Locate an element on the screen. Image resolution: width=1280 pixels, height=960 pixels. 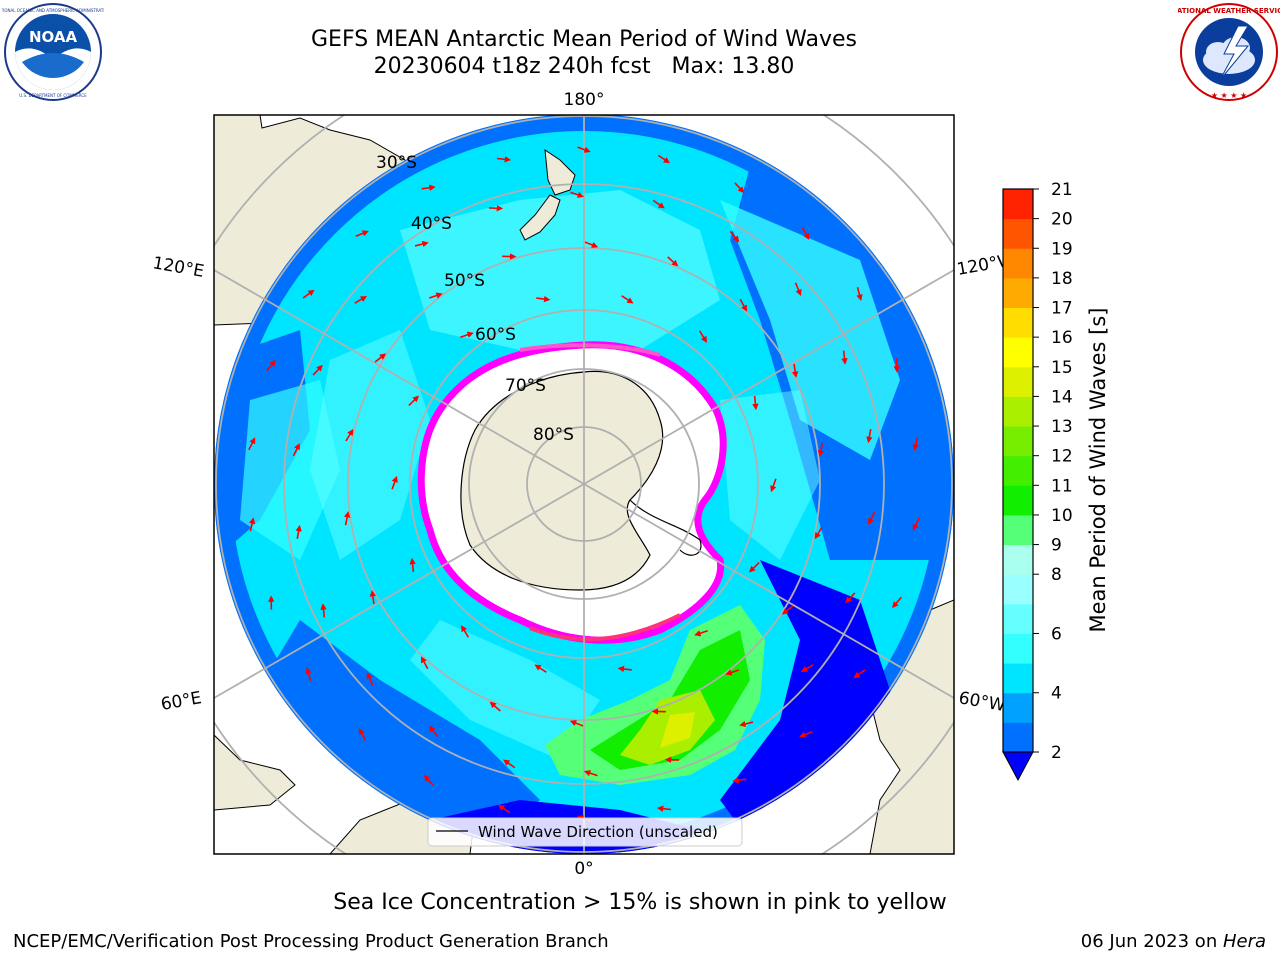
footer-date: 06 Jun 2023 on Hera is located at coordinates (1173, 941).